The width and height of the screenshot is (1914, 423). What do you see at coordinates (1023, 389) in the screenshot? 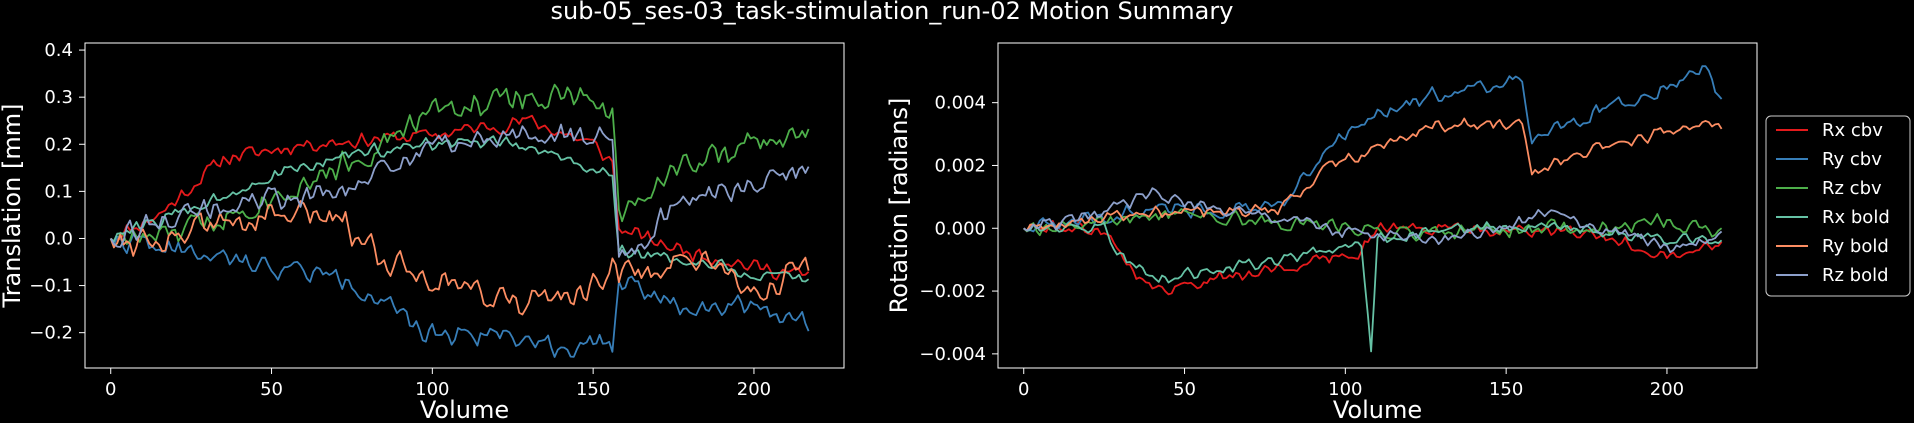
I see `rotation-xtick-label: 0` at bounding box center [1023, 389].